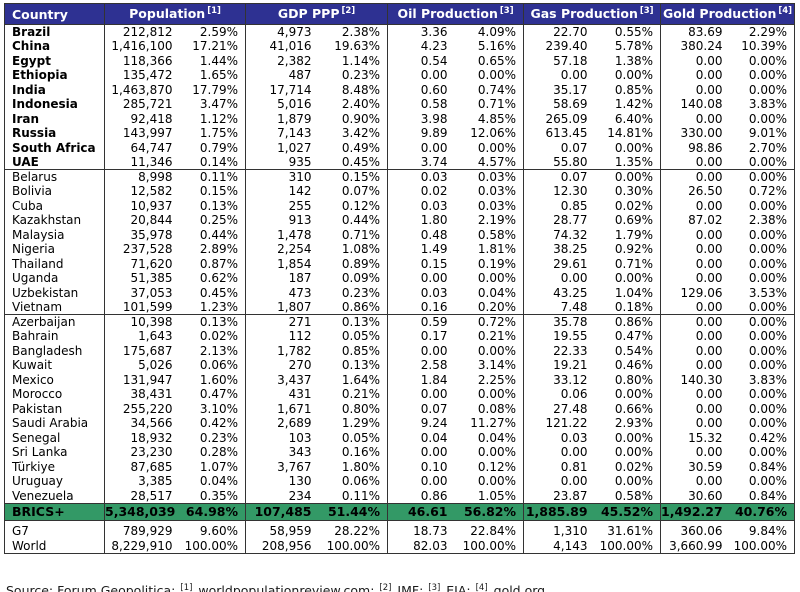 The width and height of the screenshot is (800, 592). I want to click on value-cell: 143,997, so click(143, 133).